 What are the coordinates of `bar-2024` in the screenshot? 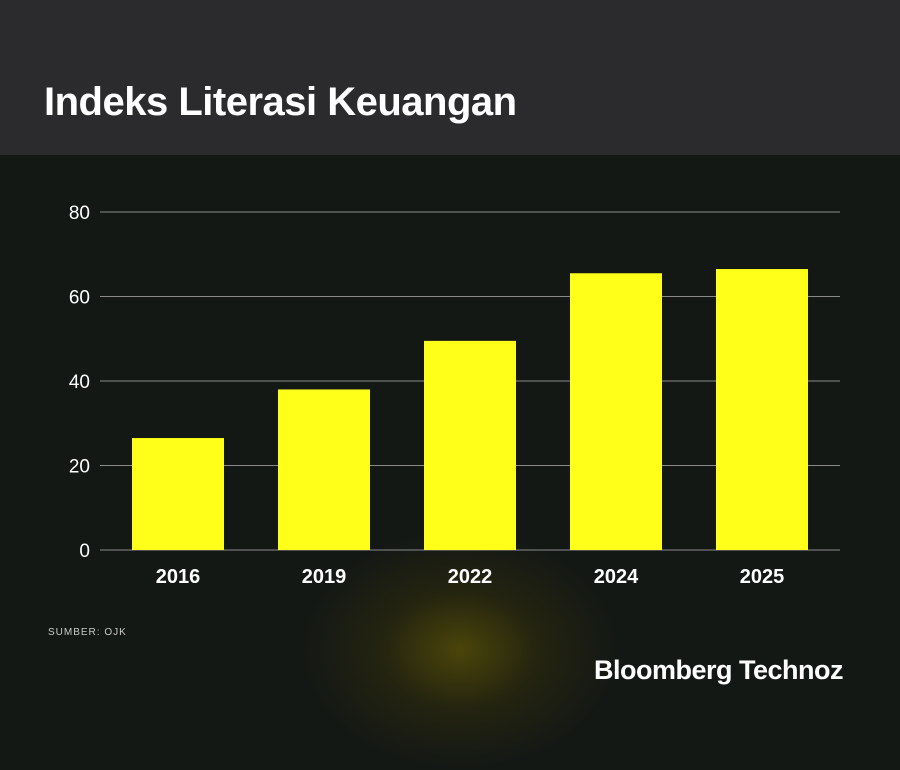 It's located at (616, 411).